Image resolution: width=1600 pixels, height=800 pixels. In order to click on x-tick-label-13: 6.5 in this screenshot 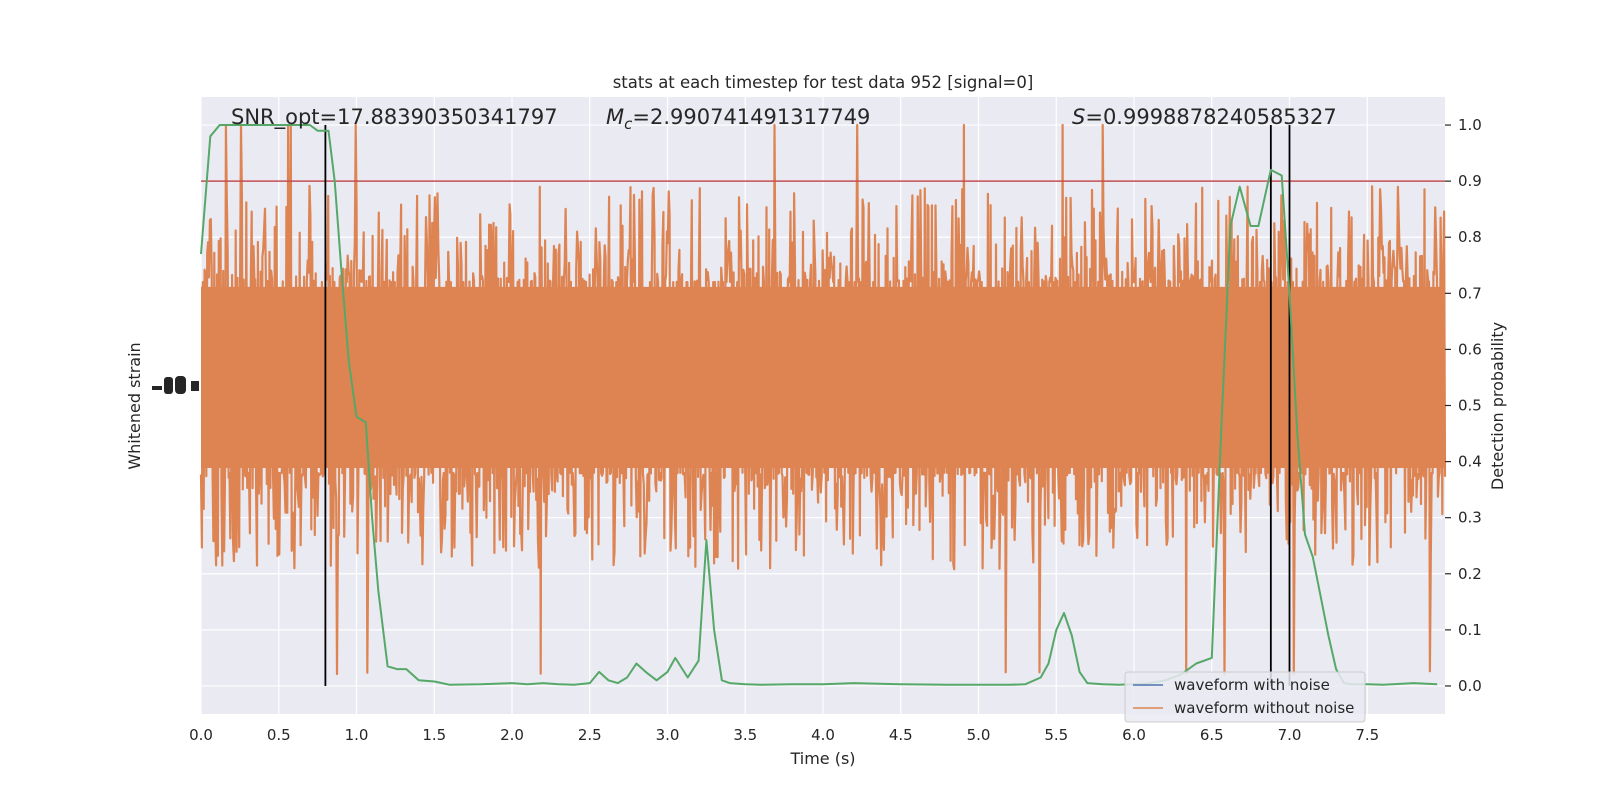, I will do `click(1212, 735)`.